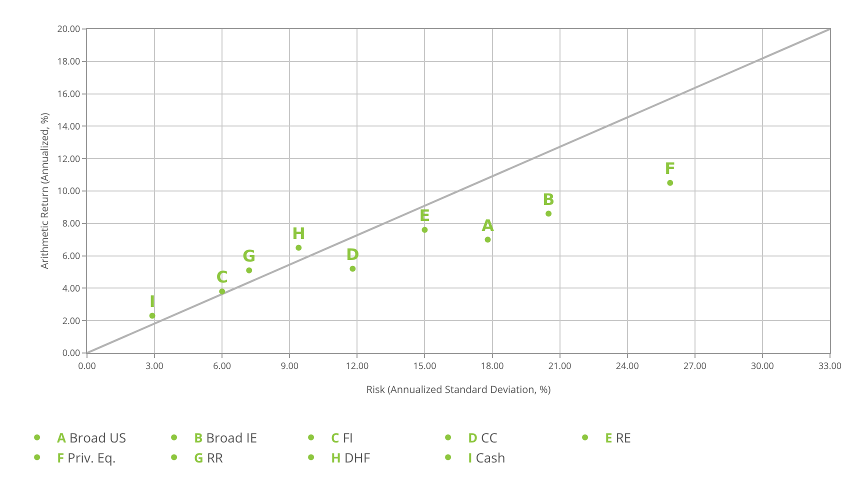 This screenshot has width=852, height=480. What do you see at coordinates (762, 365) in the screenshot?
I see `x-tick-label: 30.00` at bounding box center [762, 365].